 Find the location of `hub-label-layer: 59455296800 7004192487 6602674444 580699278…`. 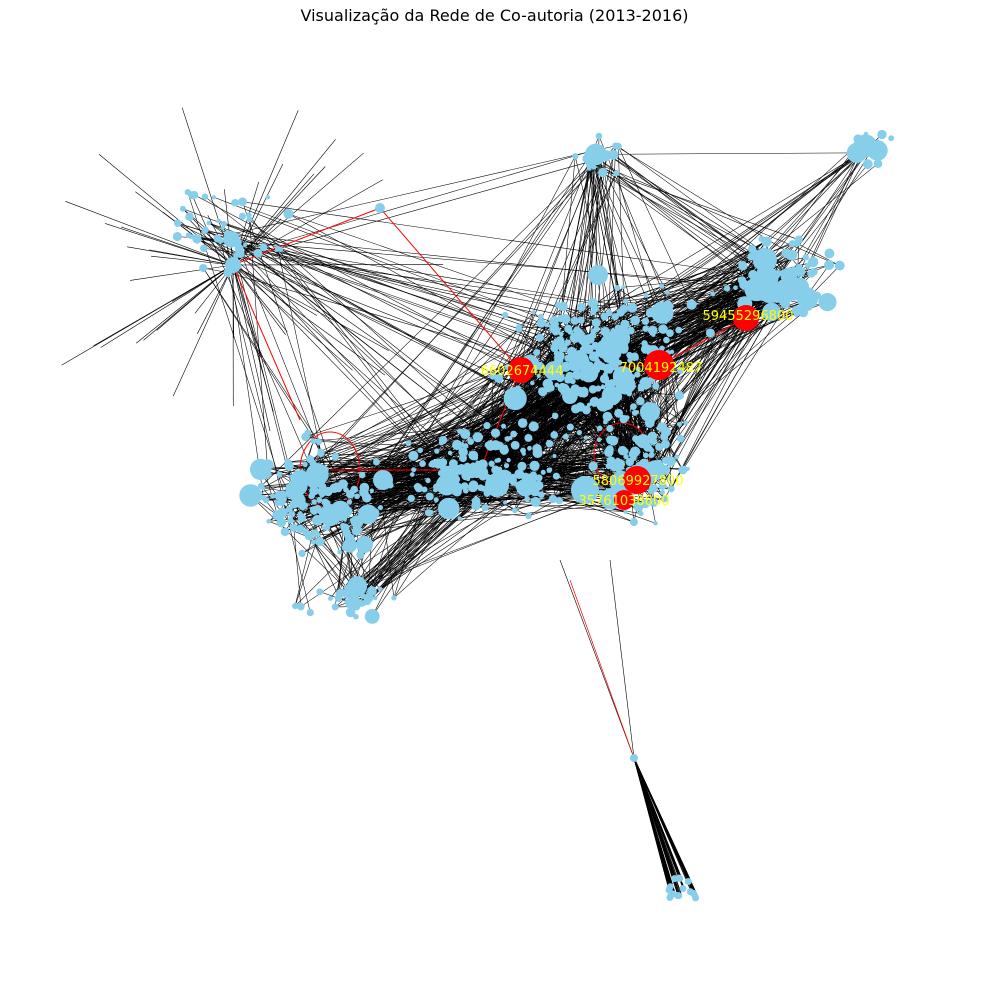

hub-label-layer: 59455296800 7004192487 6602674444 580699278… is located at coordinates (637, 409).